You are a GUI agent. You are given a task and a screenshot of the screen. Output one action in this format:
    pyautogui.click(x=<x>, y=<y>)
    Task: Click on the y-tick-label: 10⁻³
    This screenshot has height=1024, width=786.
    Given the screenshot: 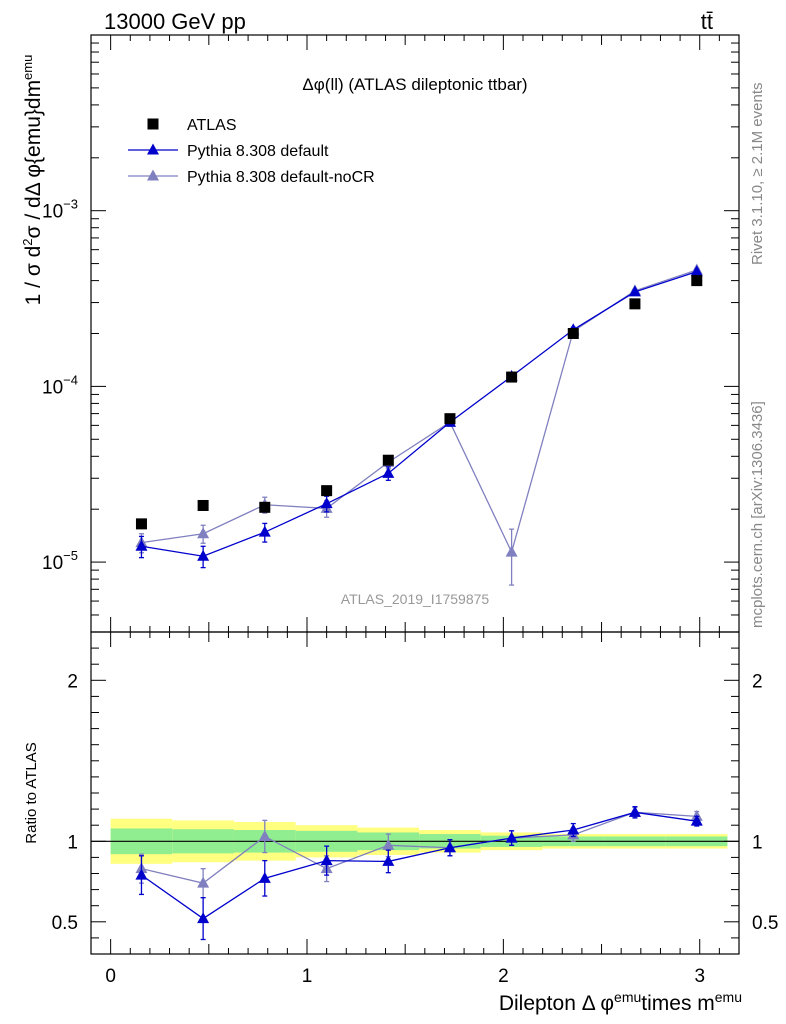 What is the action you would take?
    pyautogui.click(x=60, y=210)
    